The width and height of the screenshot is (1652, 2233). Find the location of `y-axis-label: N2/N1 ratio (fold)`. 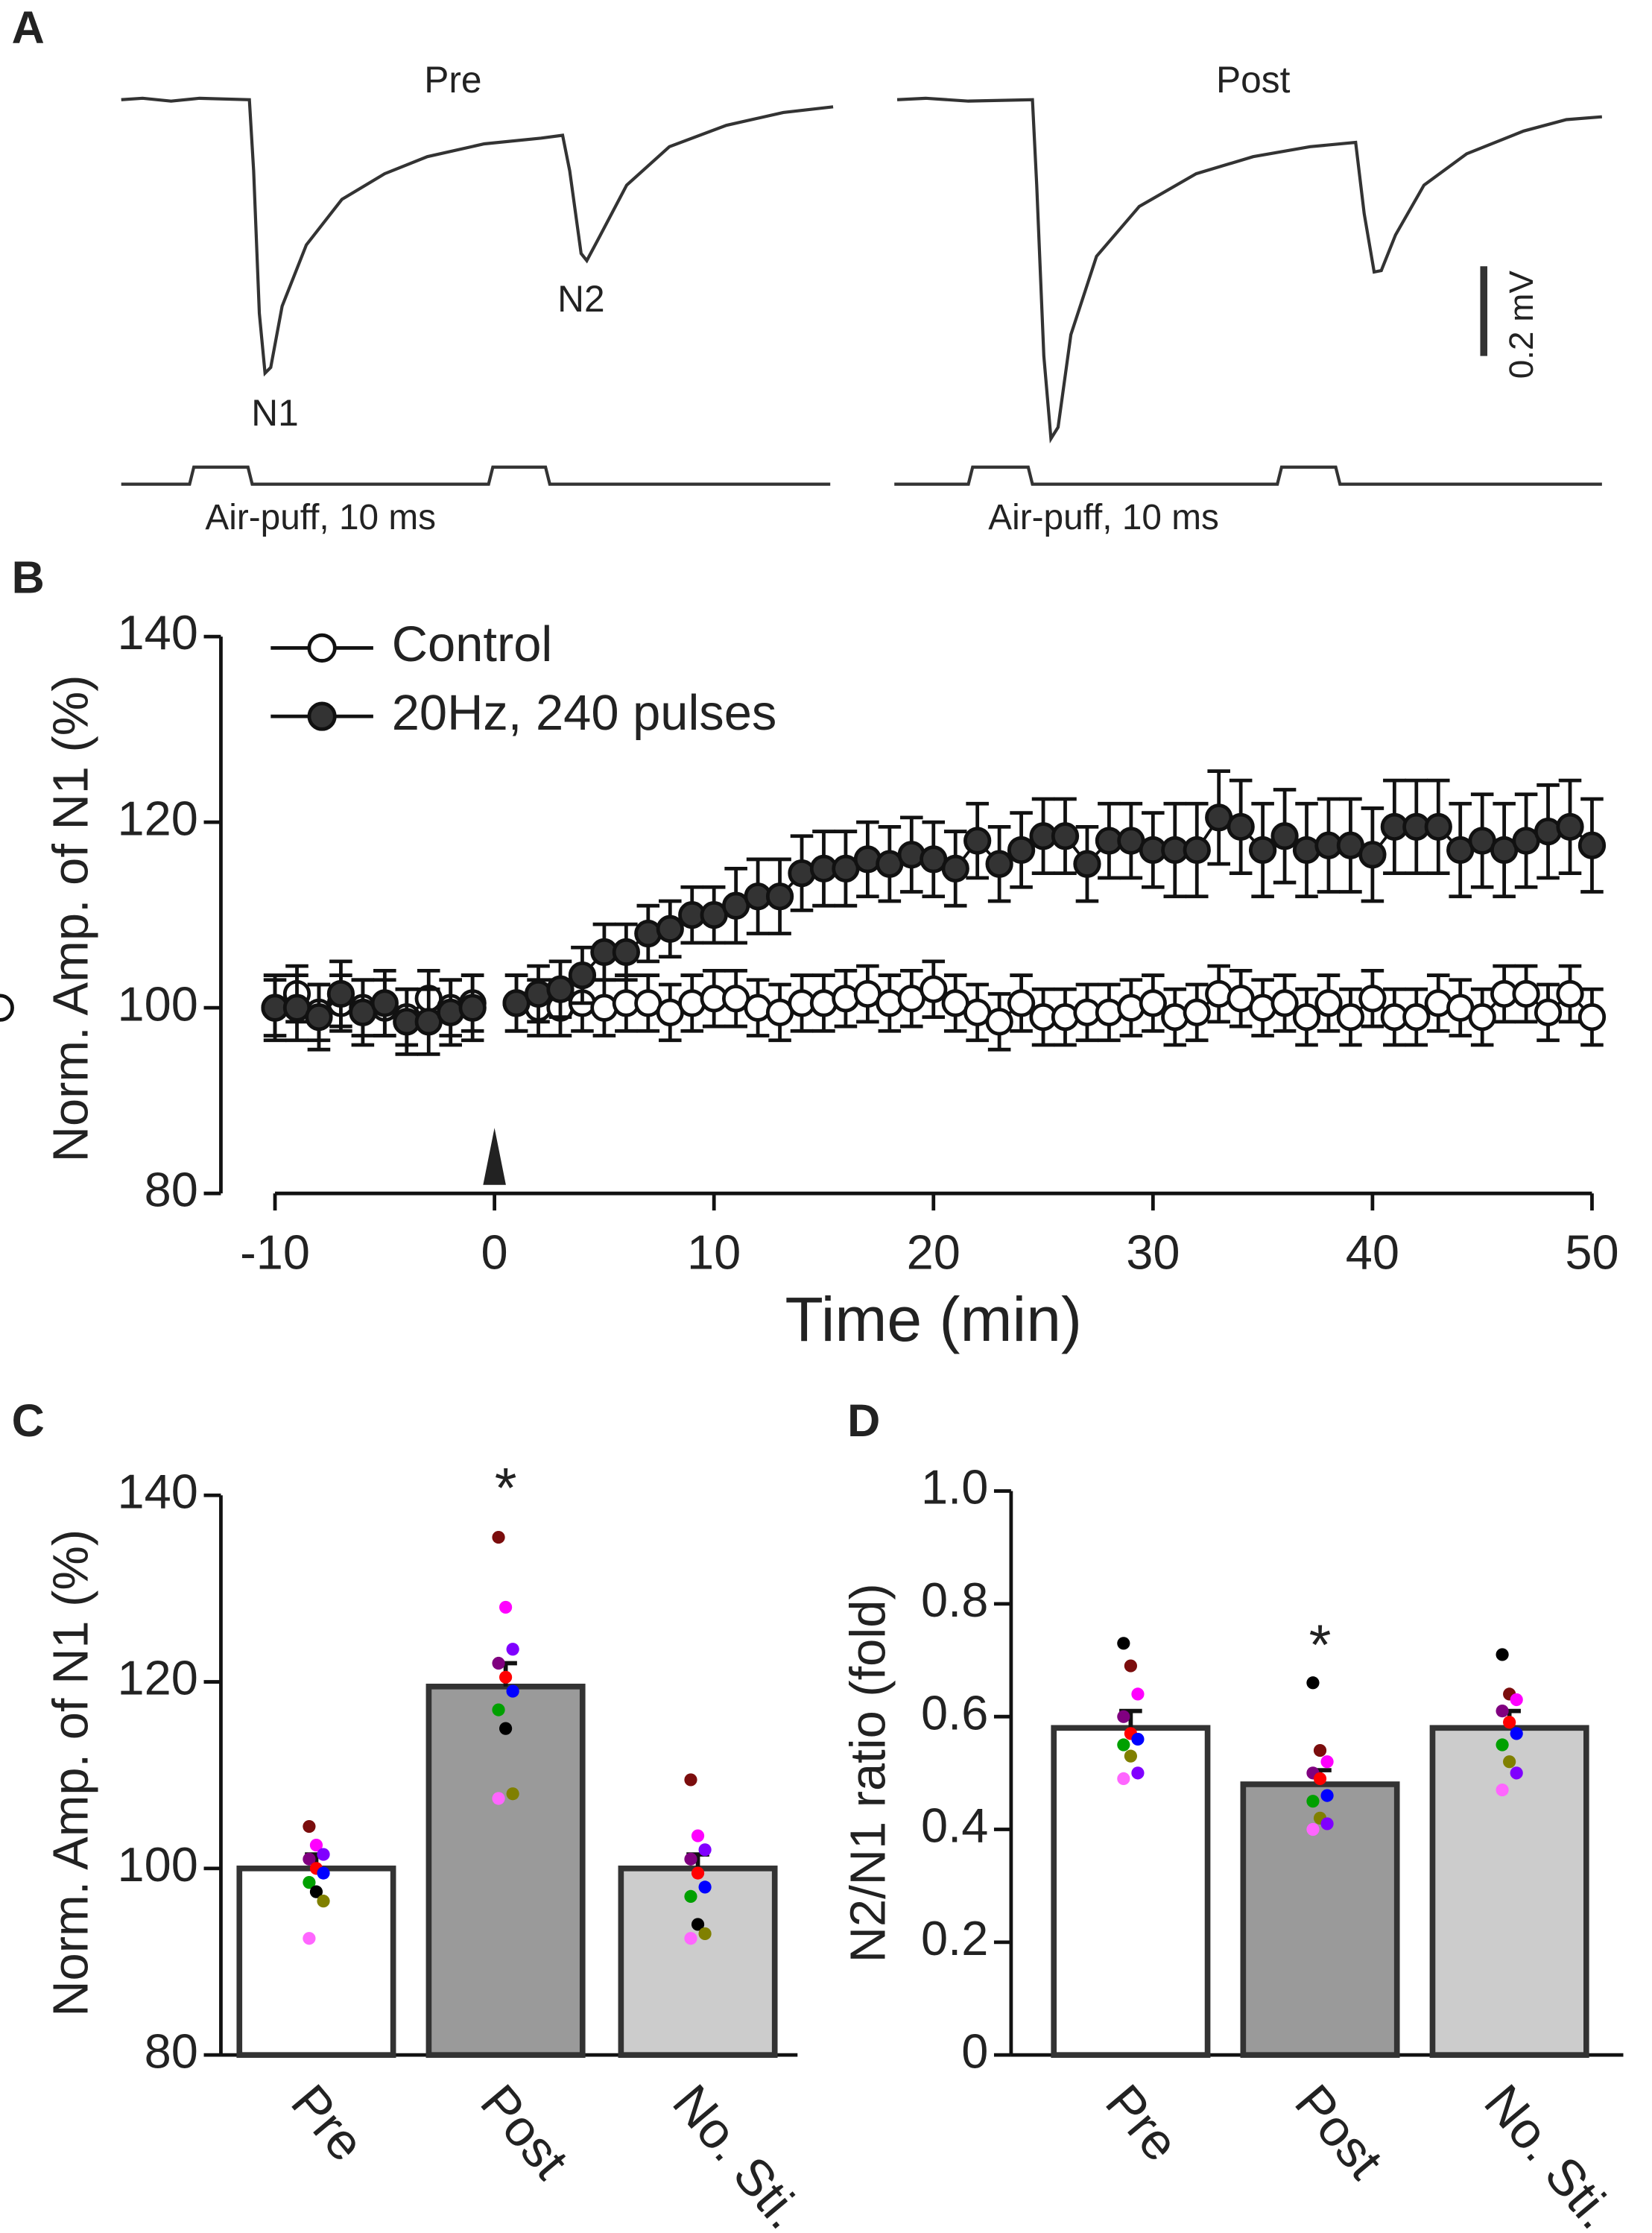

y-axis-label: N2/N1 ratio (fold) is located at coordinates (868, 1772).